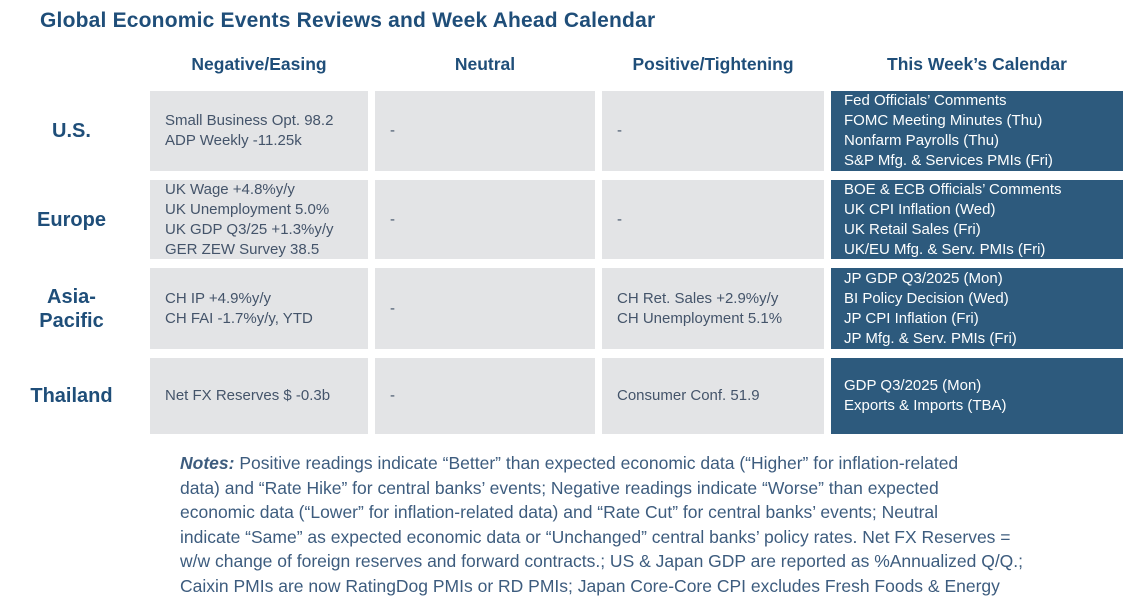 The image size is (1132, 605). Describe the element at coordinates (71, 308) in the screenshot. I see `row-label-asia-pacific: Asia- Pacific` at that location.